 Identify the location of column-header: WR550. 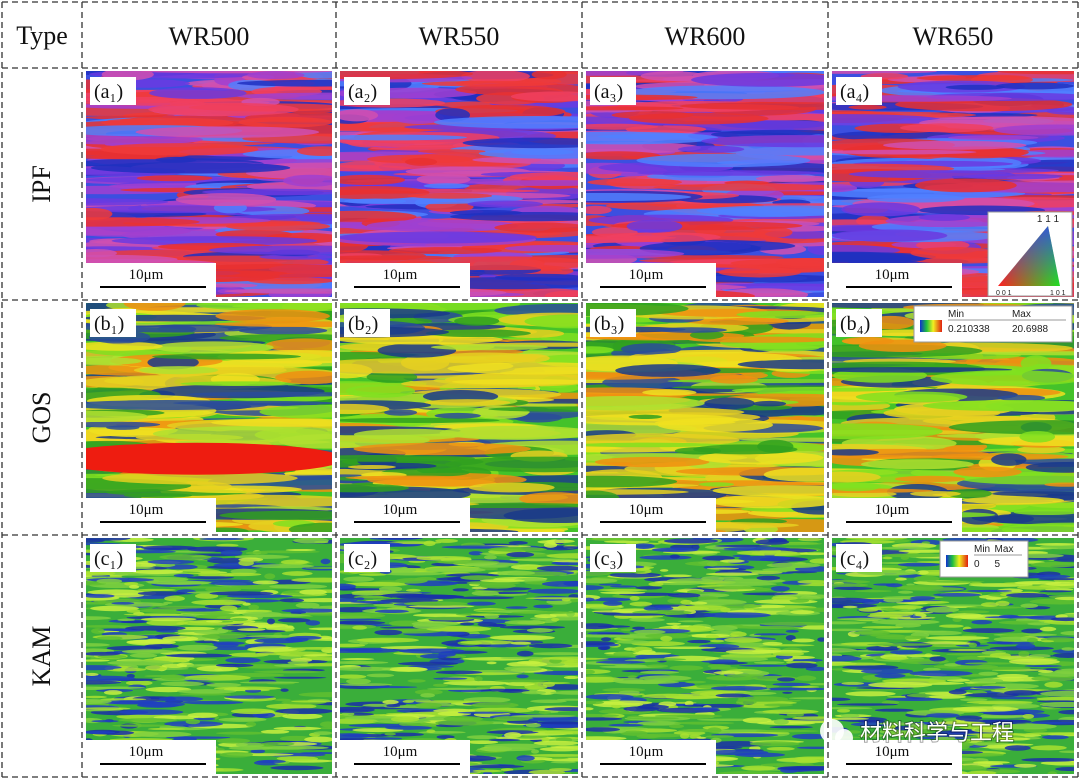
(459, 36).